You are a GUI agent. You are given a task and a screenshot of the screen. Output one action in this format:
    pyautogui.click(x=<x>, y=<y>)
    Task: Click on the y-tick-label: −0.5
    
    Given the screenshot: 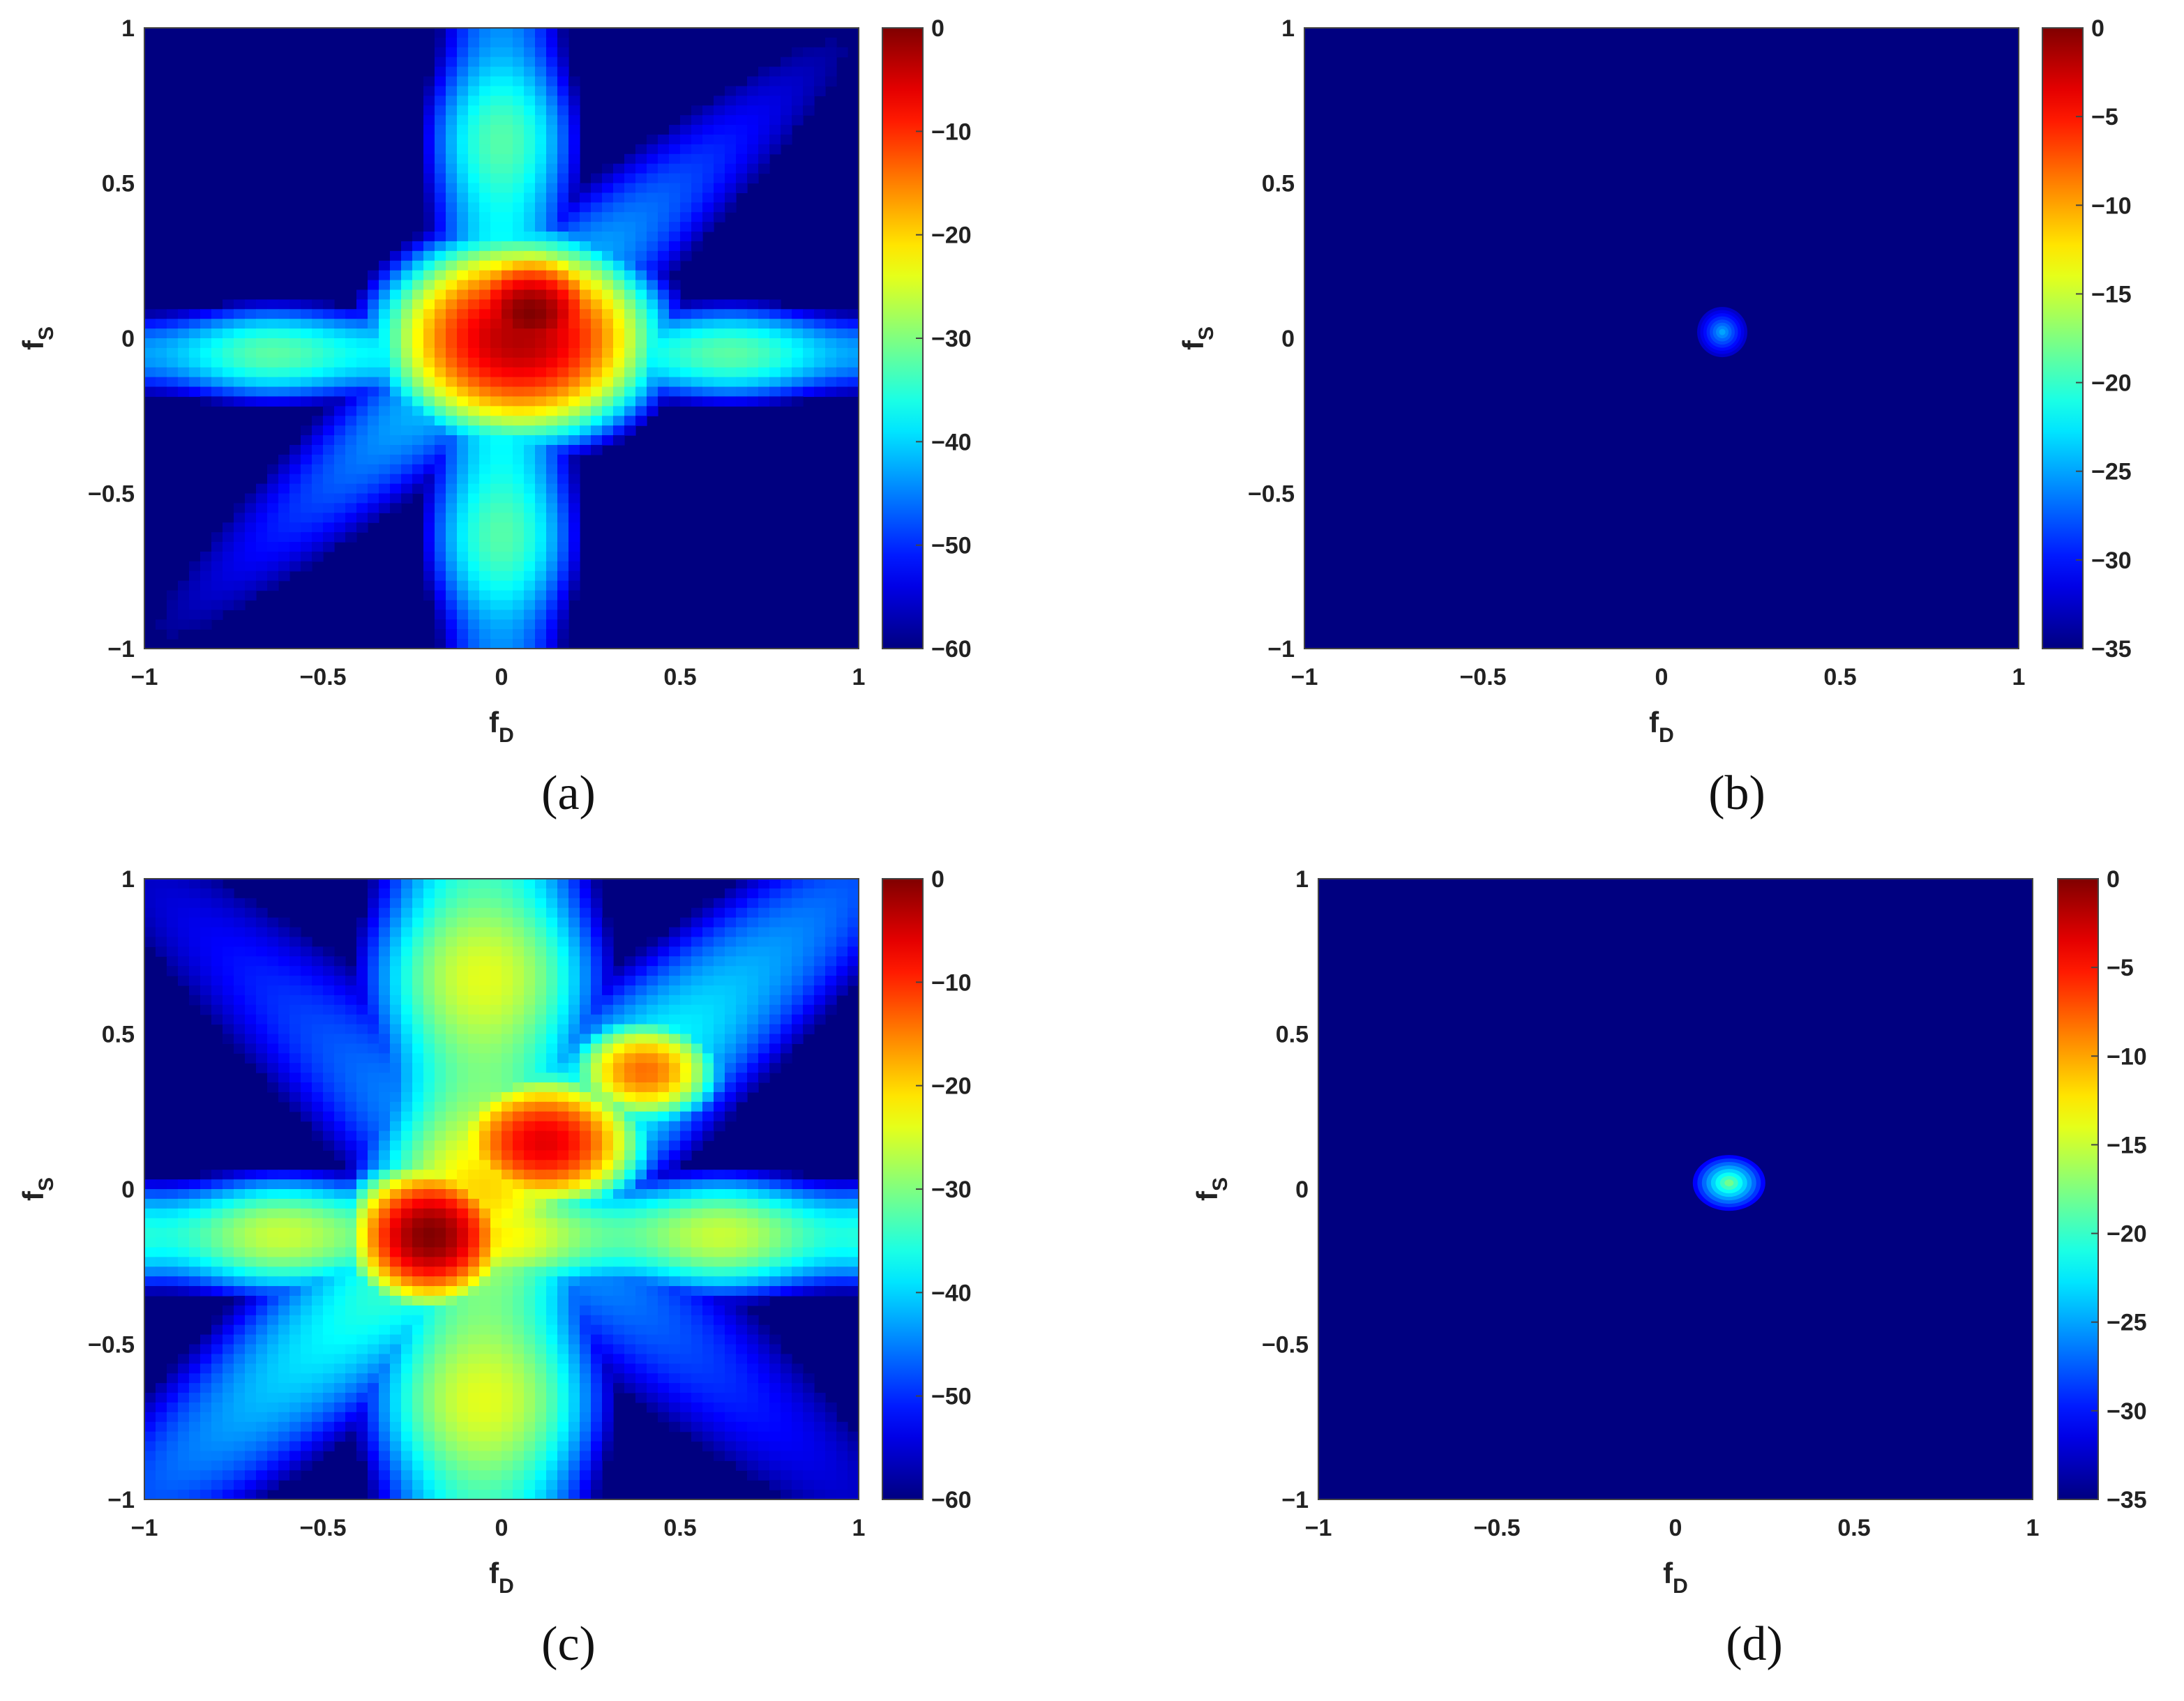 What is the action you would take?
    pyautogui.click(x=1271, y=494)
    